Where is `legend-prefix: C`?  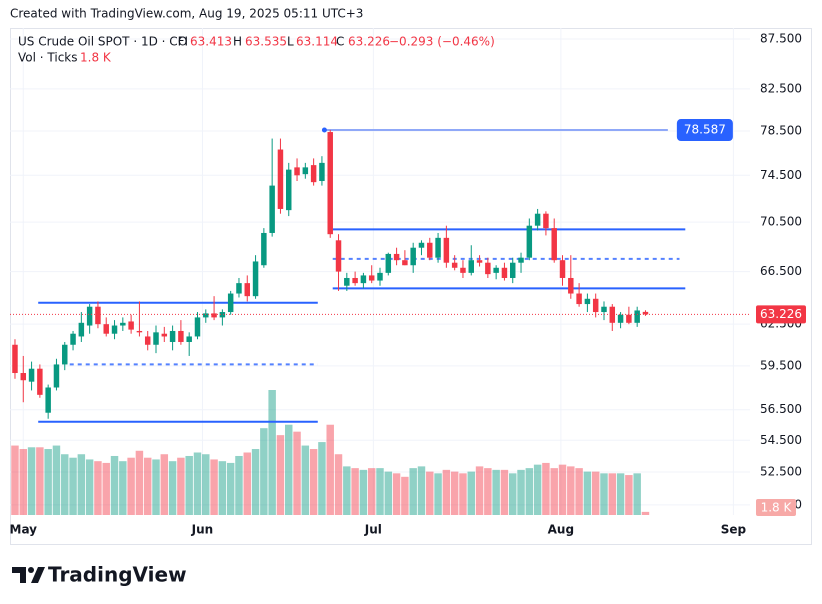
legend-prefix: C is located at coordinates (340, 42).